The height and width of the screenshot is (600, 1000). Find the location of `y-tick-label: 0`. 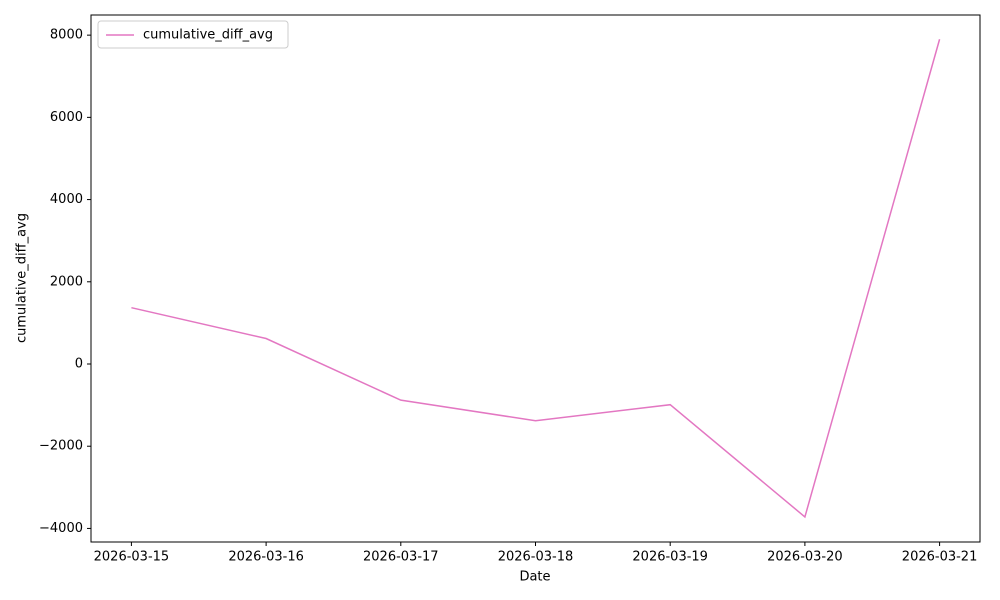

y-tick-label: 0 is located at coordinates (79, 364).